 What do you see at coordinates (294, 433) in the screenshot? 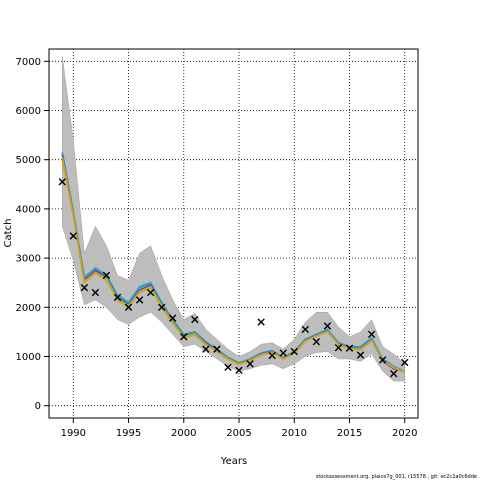
I see `x-tick-label: 2010` at bounding box center [294, 433].